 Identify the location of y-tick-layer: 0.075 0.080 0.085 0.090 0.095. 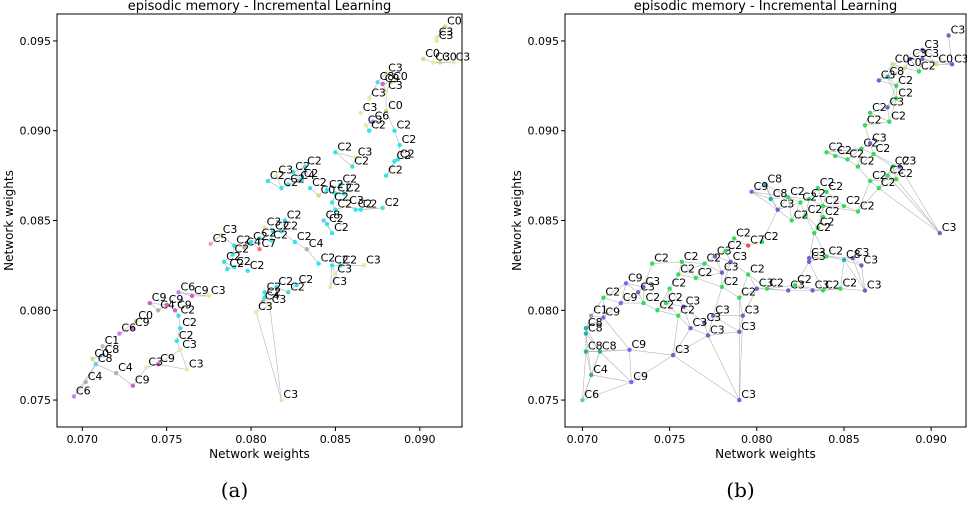
(546, 221).